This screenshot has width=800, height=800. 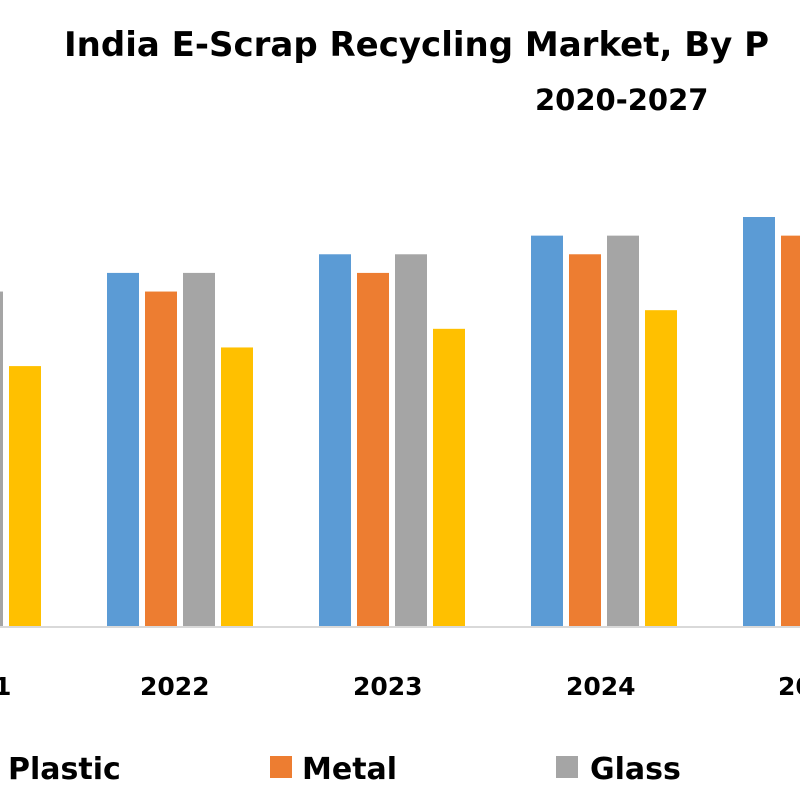 I want to click on bar-e-scrap-2024, so click(x=661, y=468).